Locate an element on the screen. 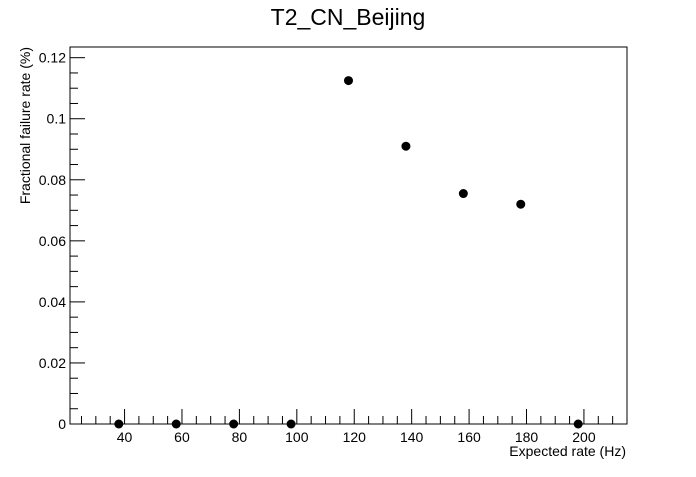  chart-title: T2_CN_Beijing is located at coordinates (348, 17).